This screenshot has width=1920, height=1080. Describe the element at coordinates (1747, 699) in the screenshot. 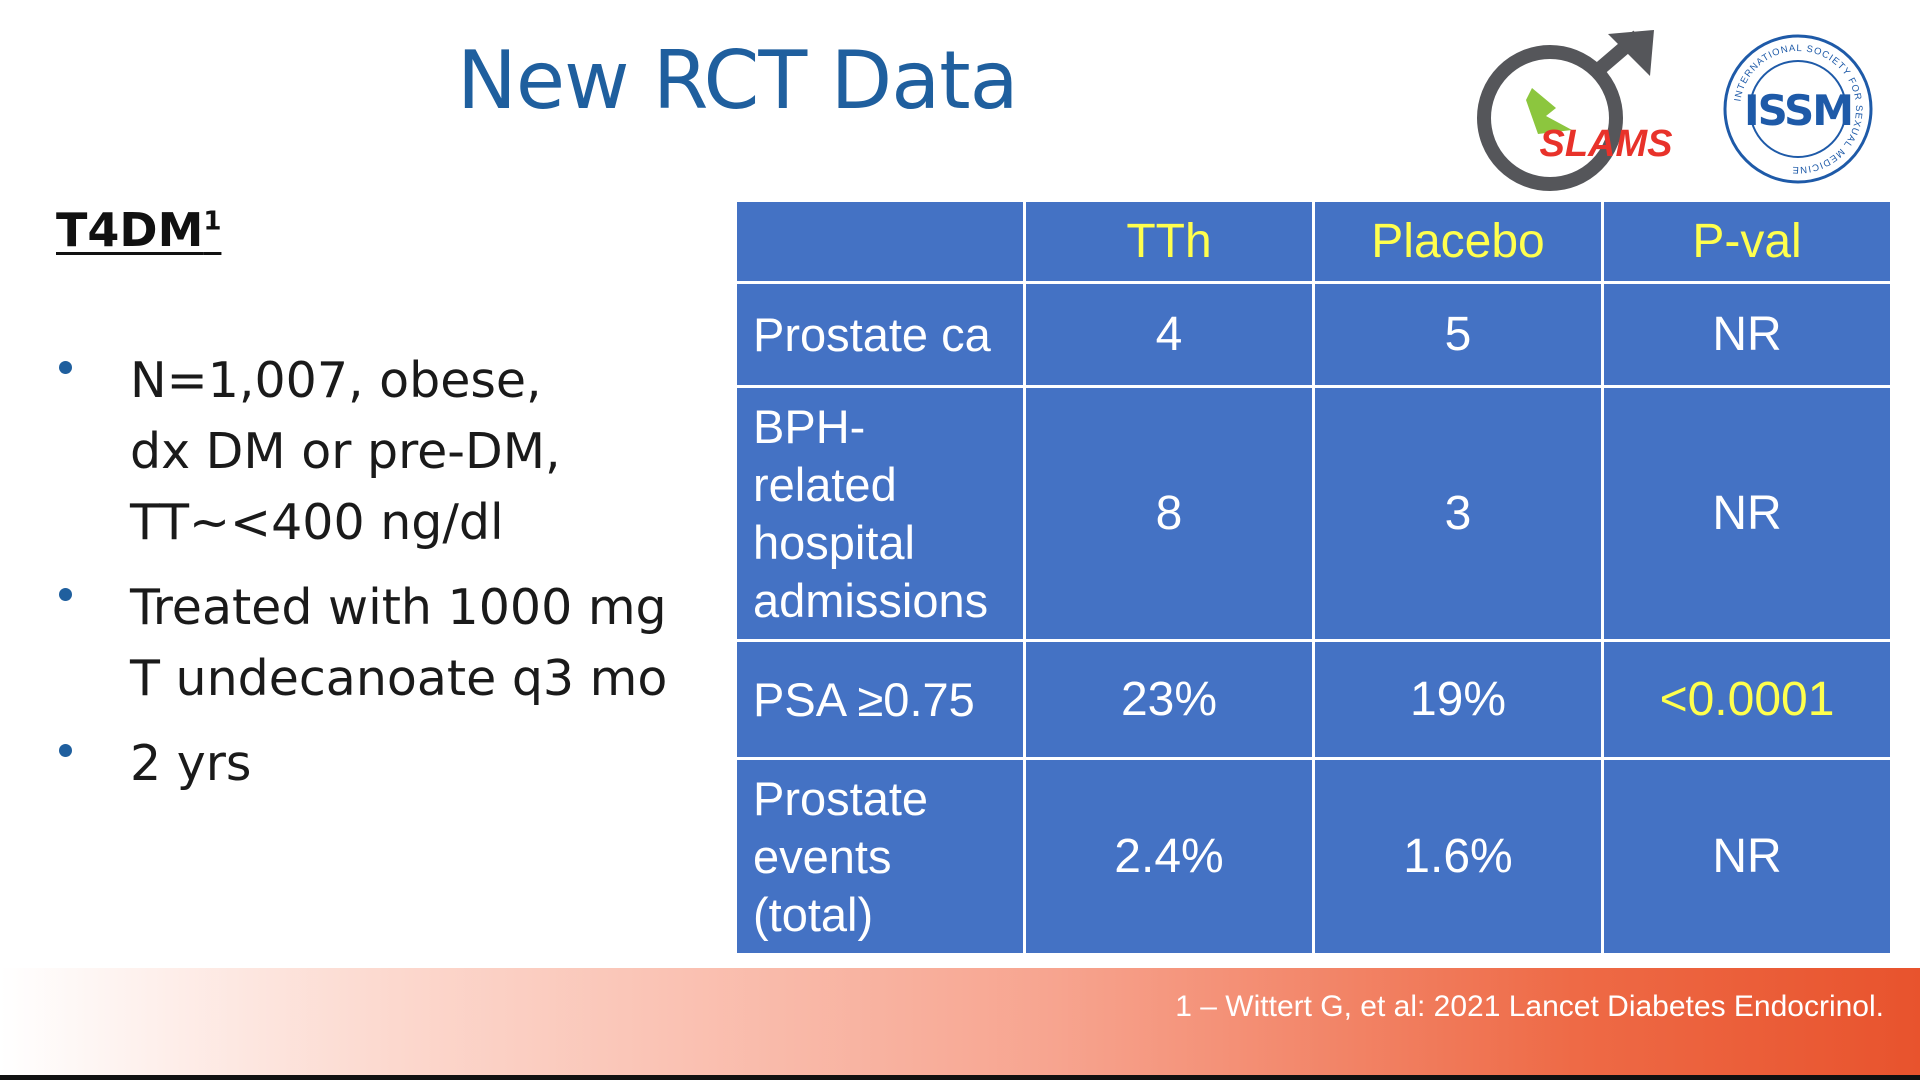

I see `table-cell-pvalue-highlight: <0.0001` at that location.